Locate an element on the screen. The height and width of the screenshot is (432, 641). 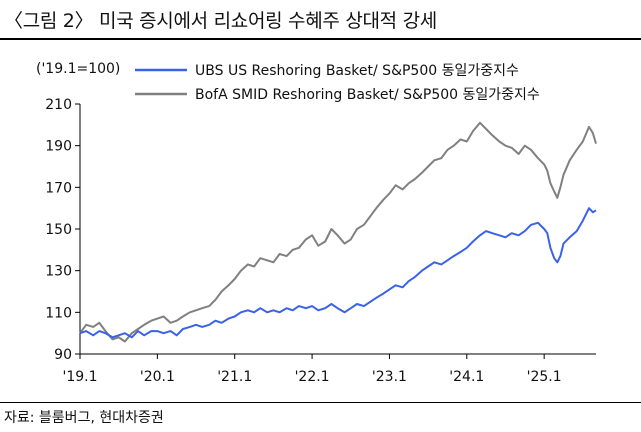
unit-note: ('19.1=100) is located at coordinates (78, 69).